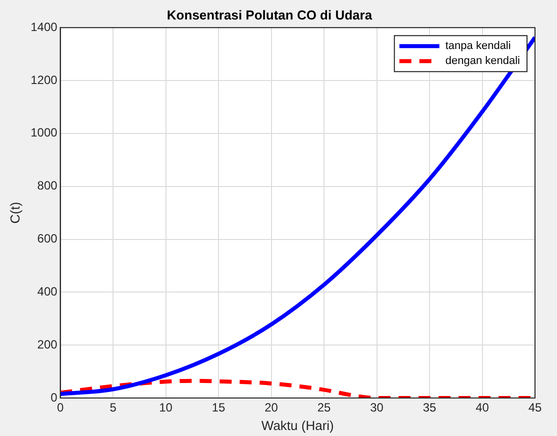 This screenshot has width=557, height=436. What do you see at coordinates (535, 407) in the screenshot?
I see `x-tick-label: 45` at bounding box center [535, 407].